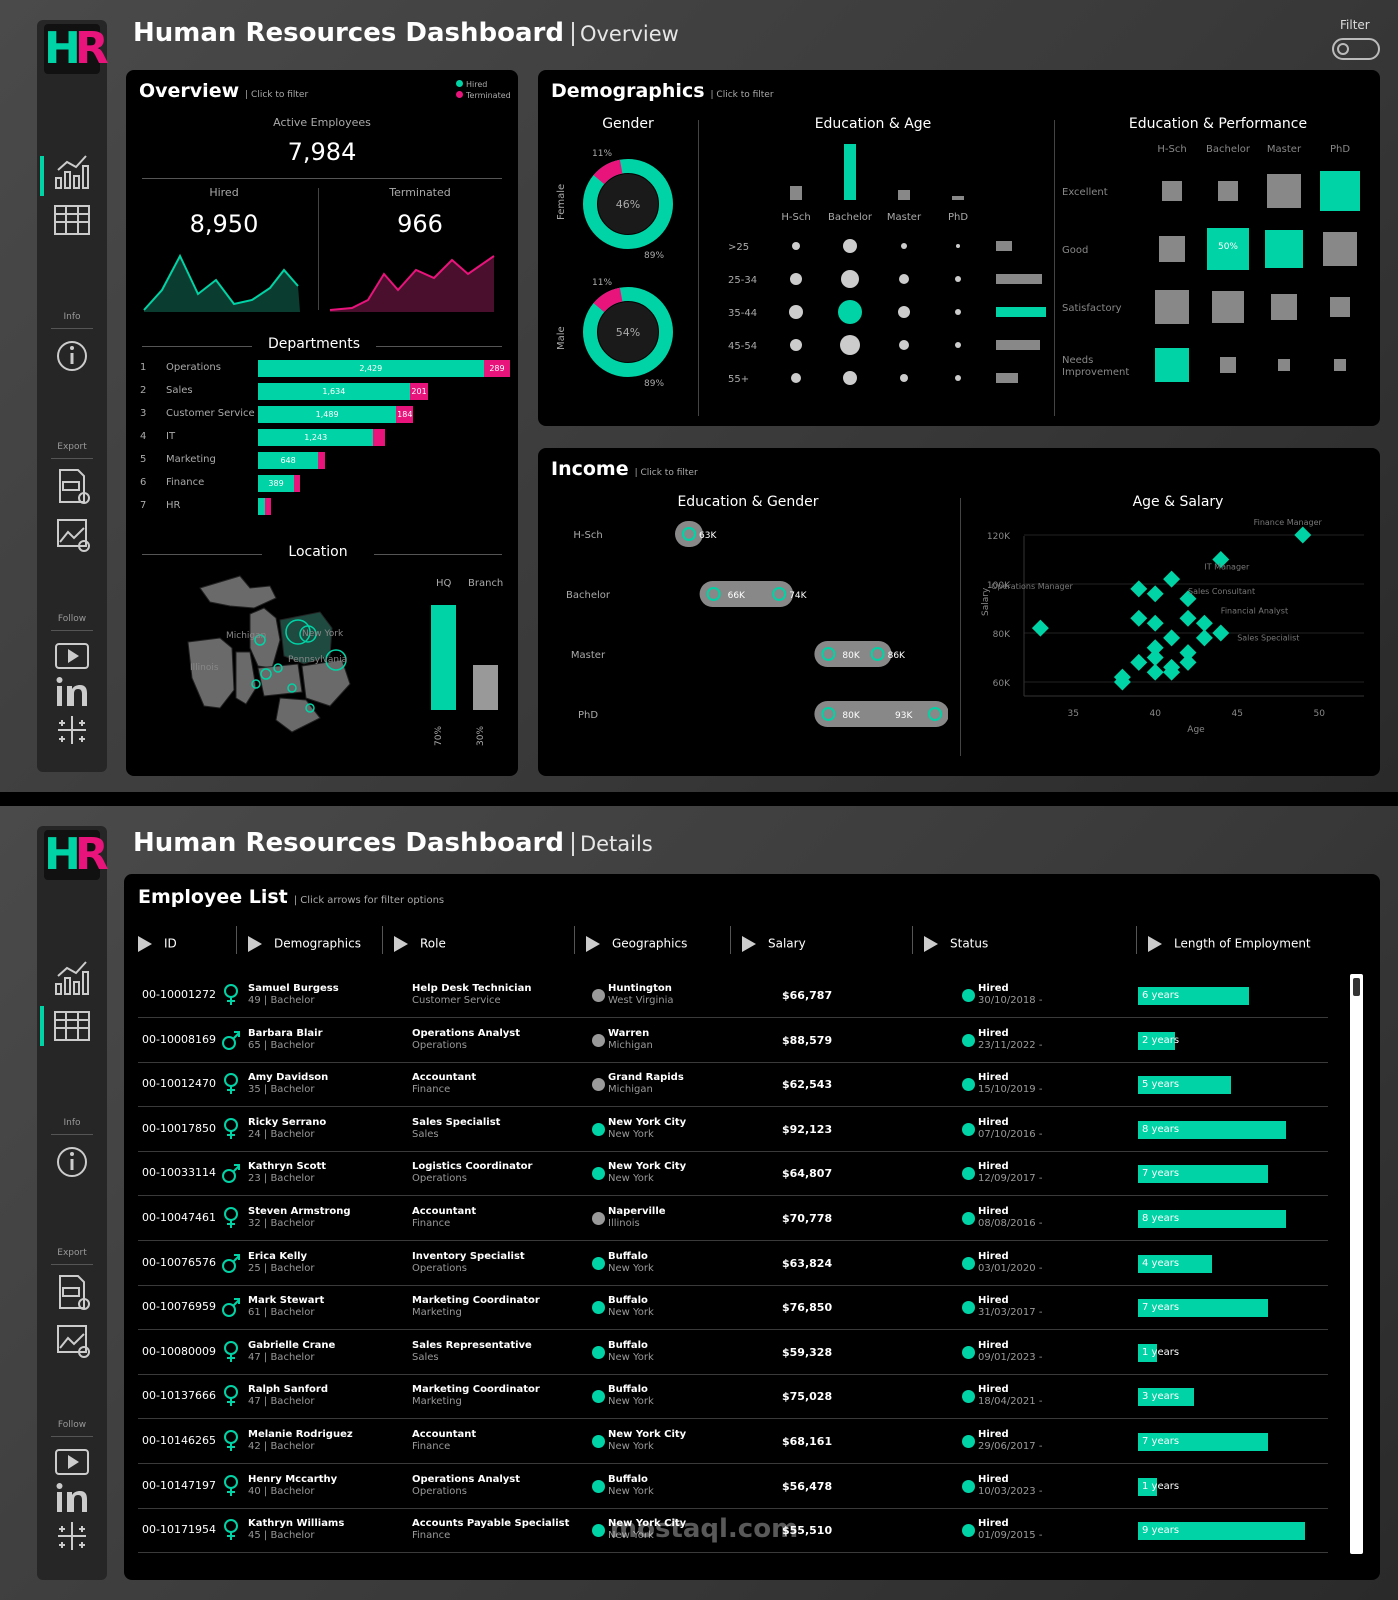 The image size is (1398, 1600). What do you see at coordinates (1203, 1174) in the screenshot?
I see `length-of-employment-bar: 7 years` at bounding box center [1203, 1174].